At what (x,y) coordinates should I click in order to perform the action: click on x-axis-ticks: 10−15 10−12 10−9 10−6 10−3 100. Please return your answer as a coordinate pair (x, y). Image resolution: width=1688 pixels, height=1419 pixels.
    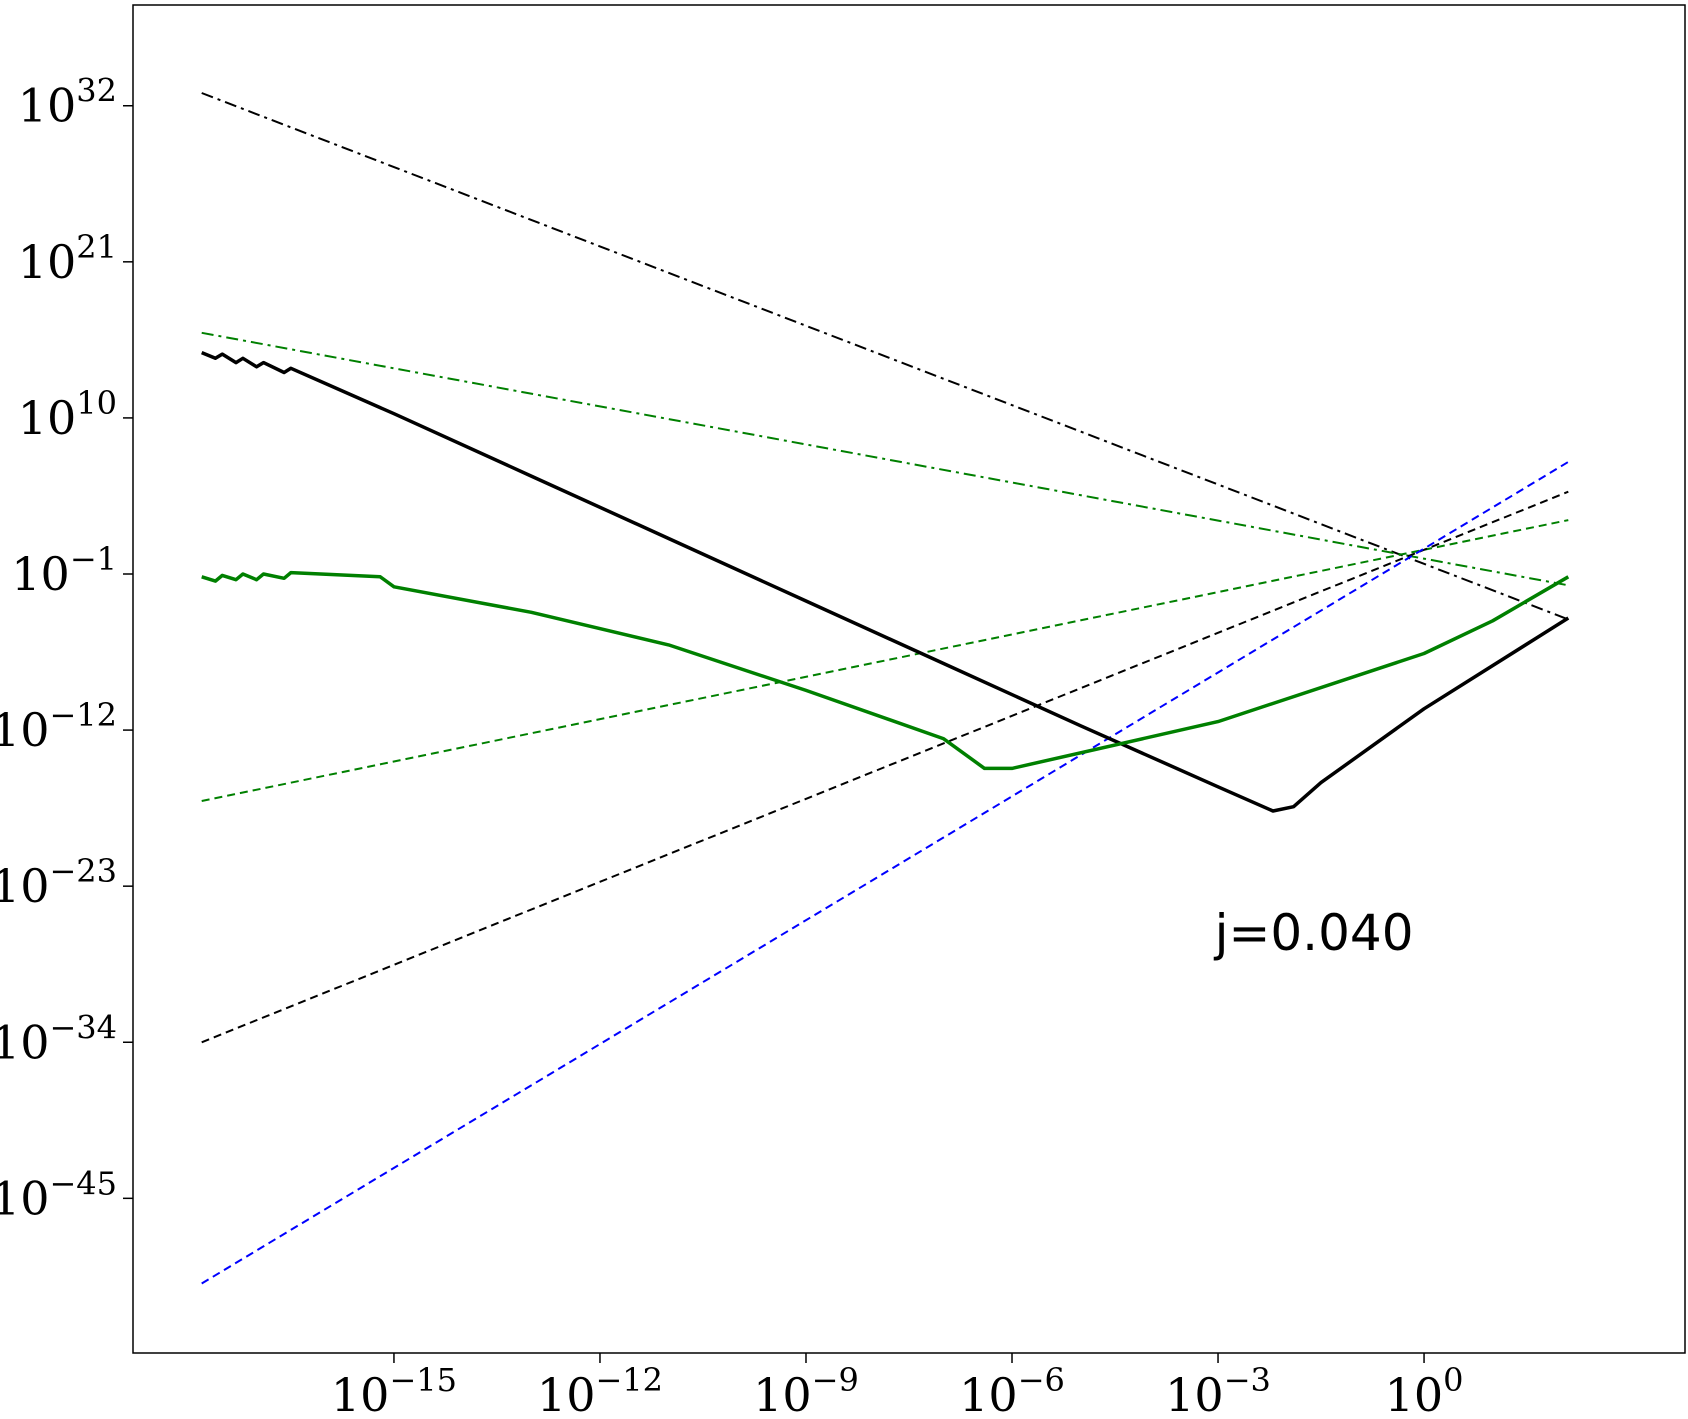
    Looking at the image, I should click on (897, 1386).